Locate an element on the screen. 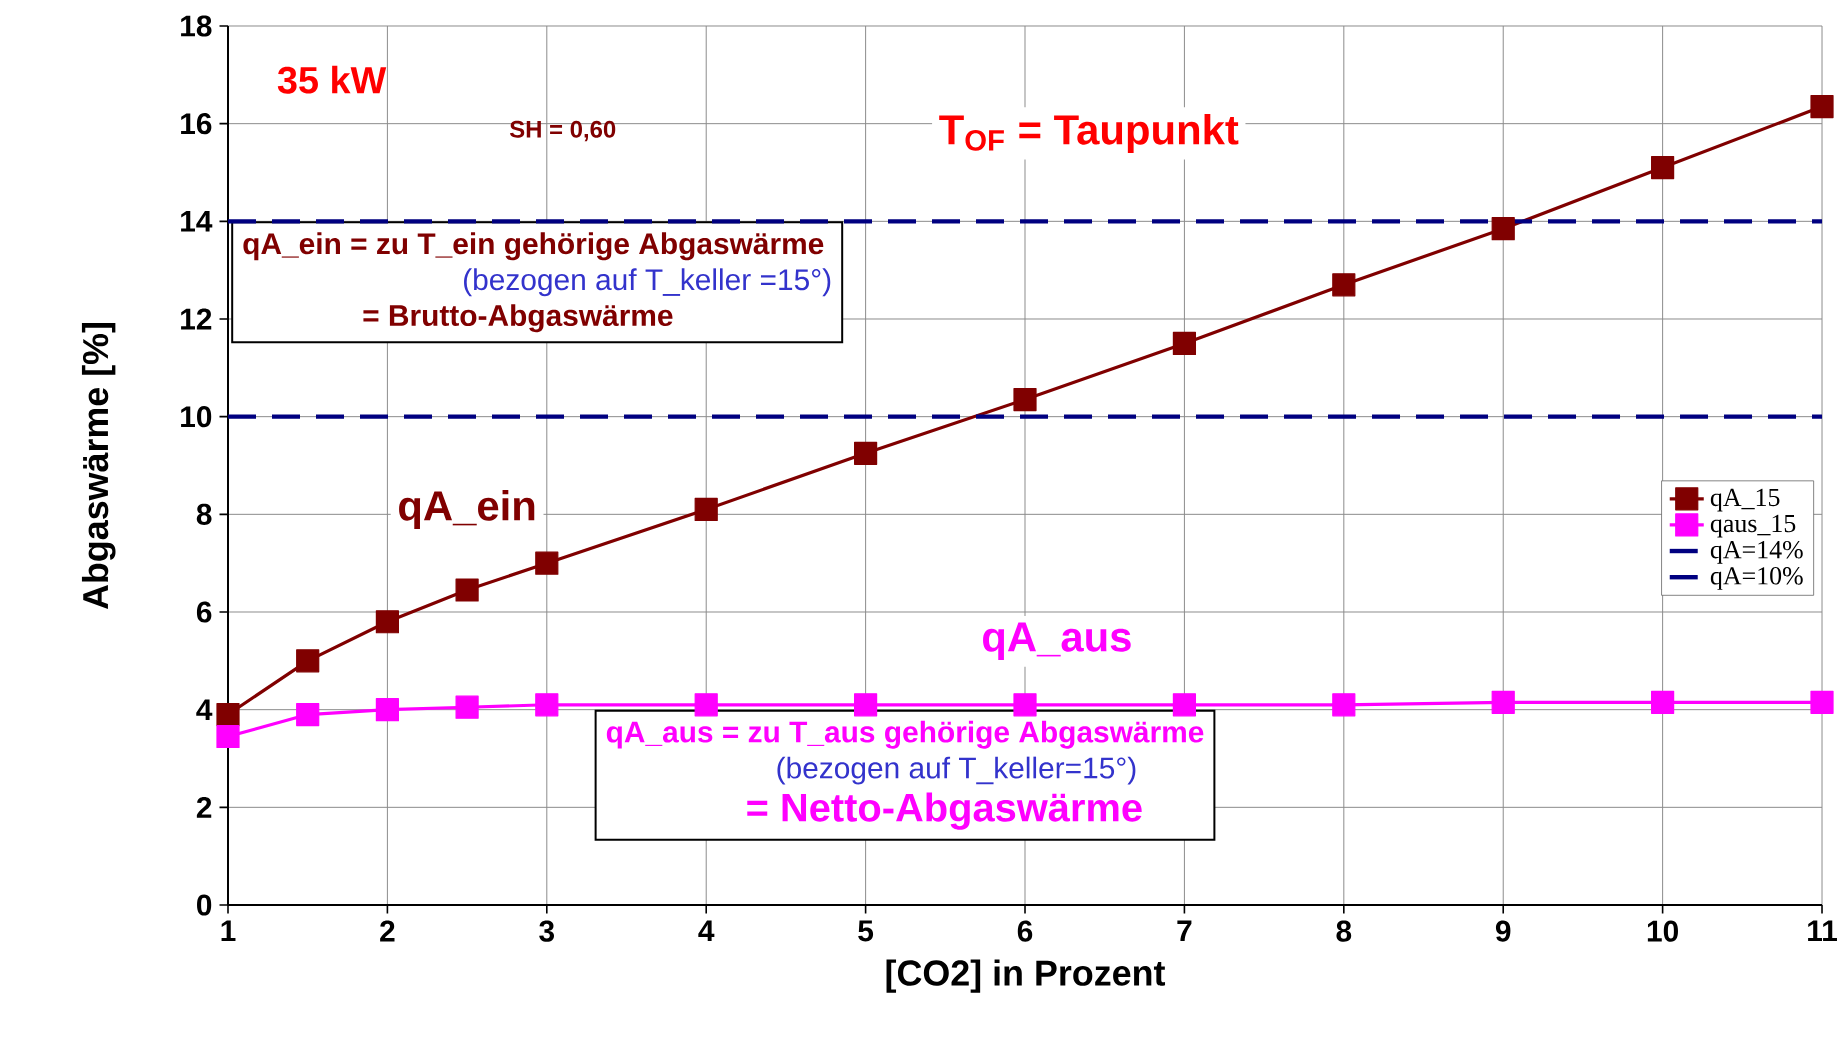 The height and width of the screenshot is (1050, 1845). legend-label: qA=10% is located at coordinates (1756, 578).